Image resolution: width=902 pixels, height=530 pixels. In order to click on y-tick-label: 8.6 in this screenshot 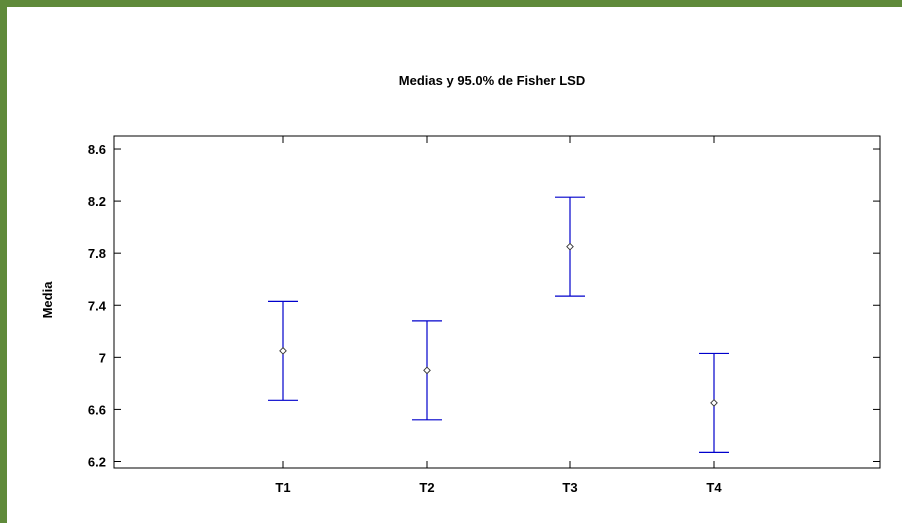, I will do `click(97, 149)`.